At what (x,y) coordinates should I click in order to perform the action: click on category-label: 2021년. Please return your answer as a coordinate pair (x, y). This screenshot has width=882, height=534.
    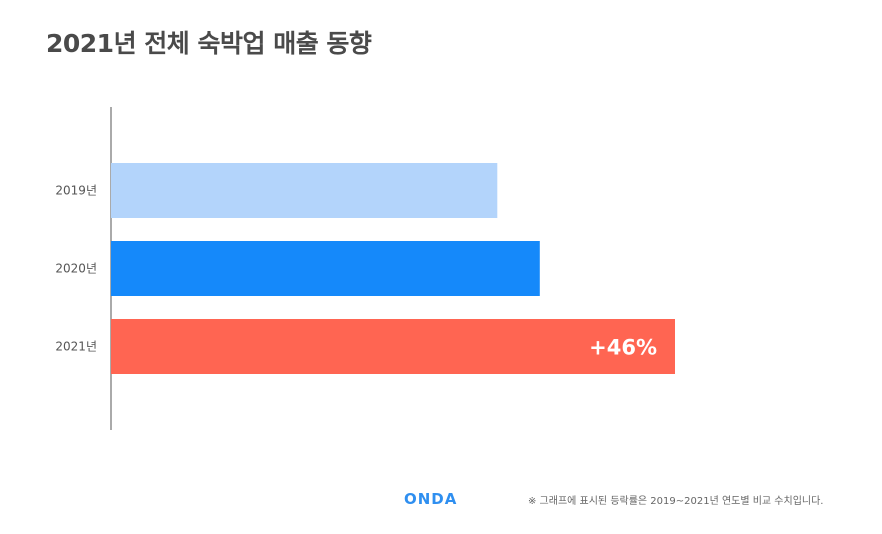
    Looking at the image, I should click on (76, 347).